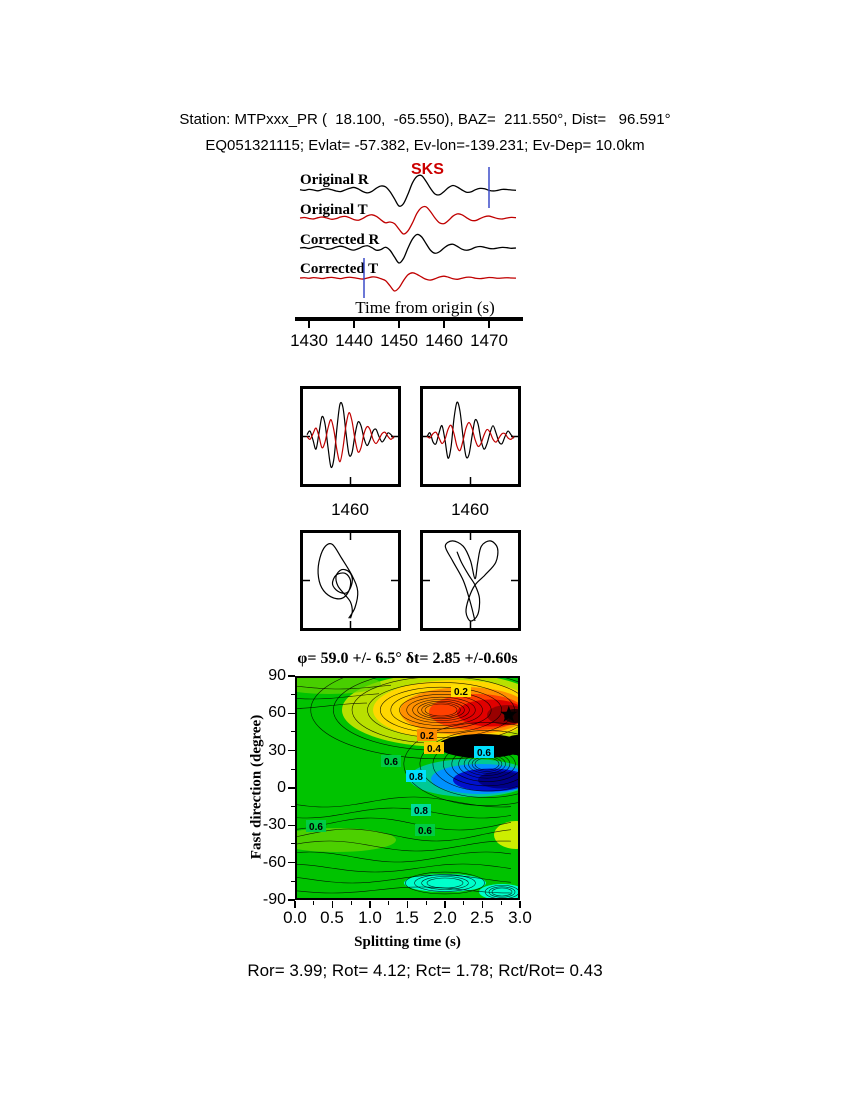  Describe the element at coordinates (408, 248) in the screenshot. I see `trace-corrected-r` at that location.